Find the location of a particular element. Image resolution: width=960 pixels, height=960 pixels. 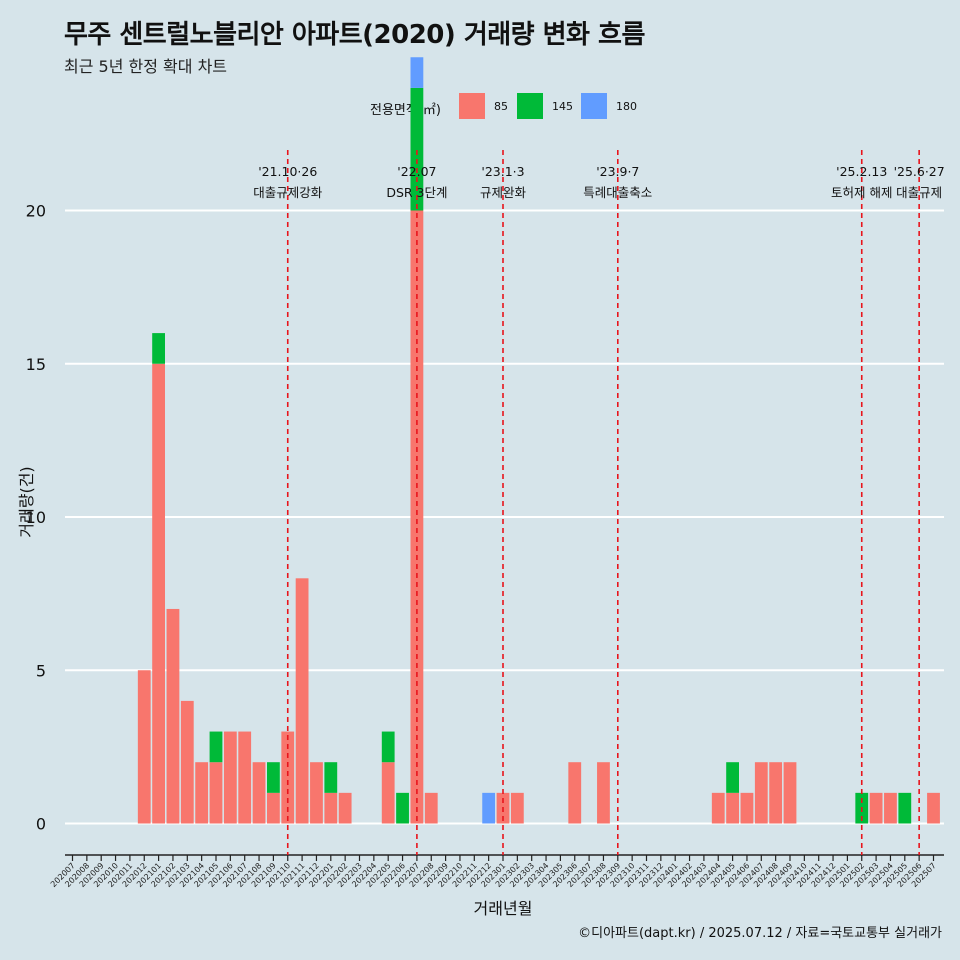

event-date-label: '23.9·7 is located at coordinates (617, 171).